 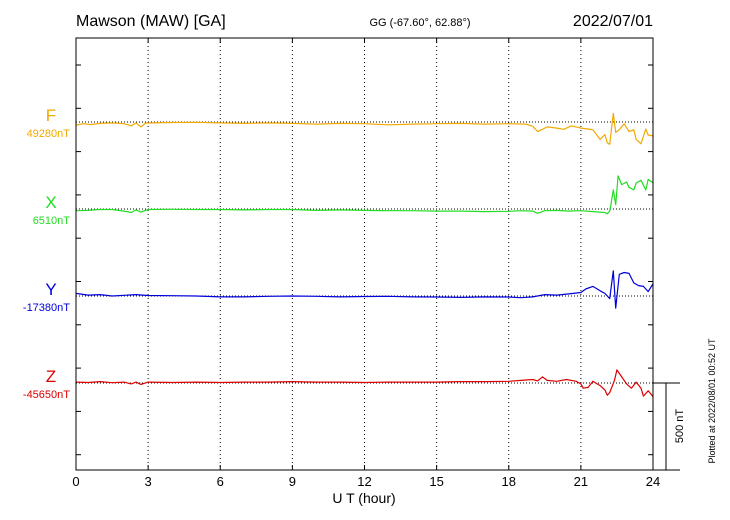 I want to click on scale-bar-label: 500 nT, so click(x=680, y=426).